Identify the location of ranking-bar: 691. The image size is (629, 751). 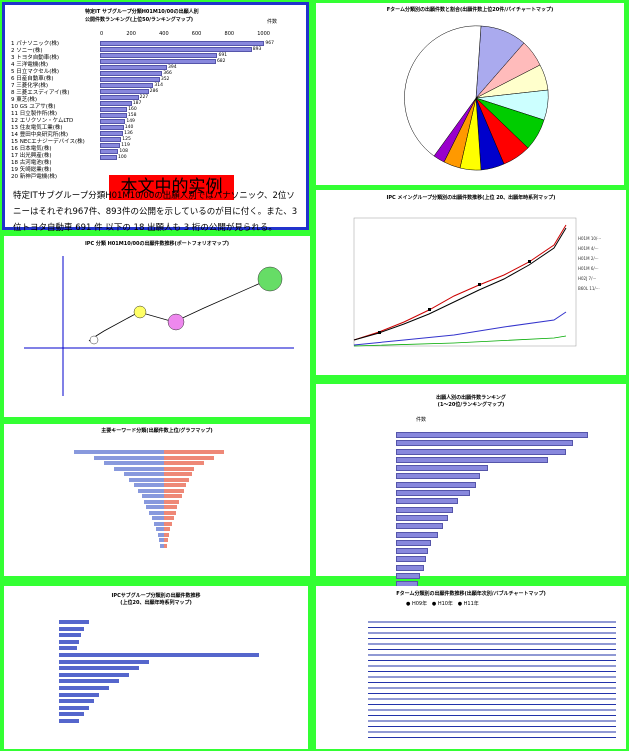
(163, 55).